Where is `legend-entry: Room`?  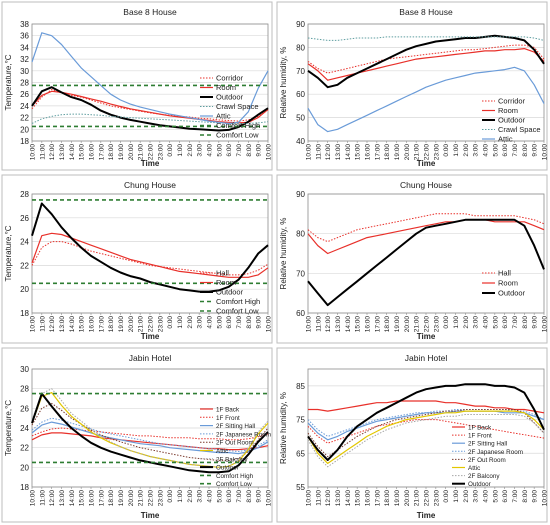 legend-entry: Room is located at coordinates (508, 283).